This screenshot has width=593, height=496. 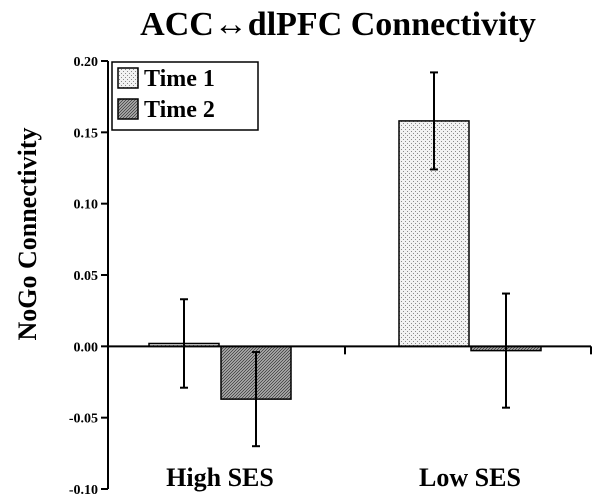 I want to click on y-axis-label: NoGo Connectivity, so click(x=27, y=233).